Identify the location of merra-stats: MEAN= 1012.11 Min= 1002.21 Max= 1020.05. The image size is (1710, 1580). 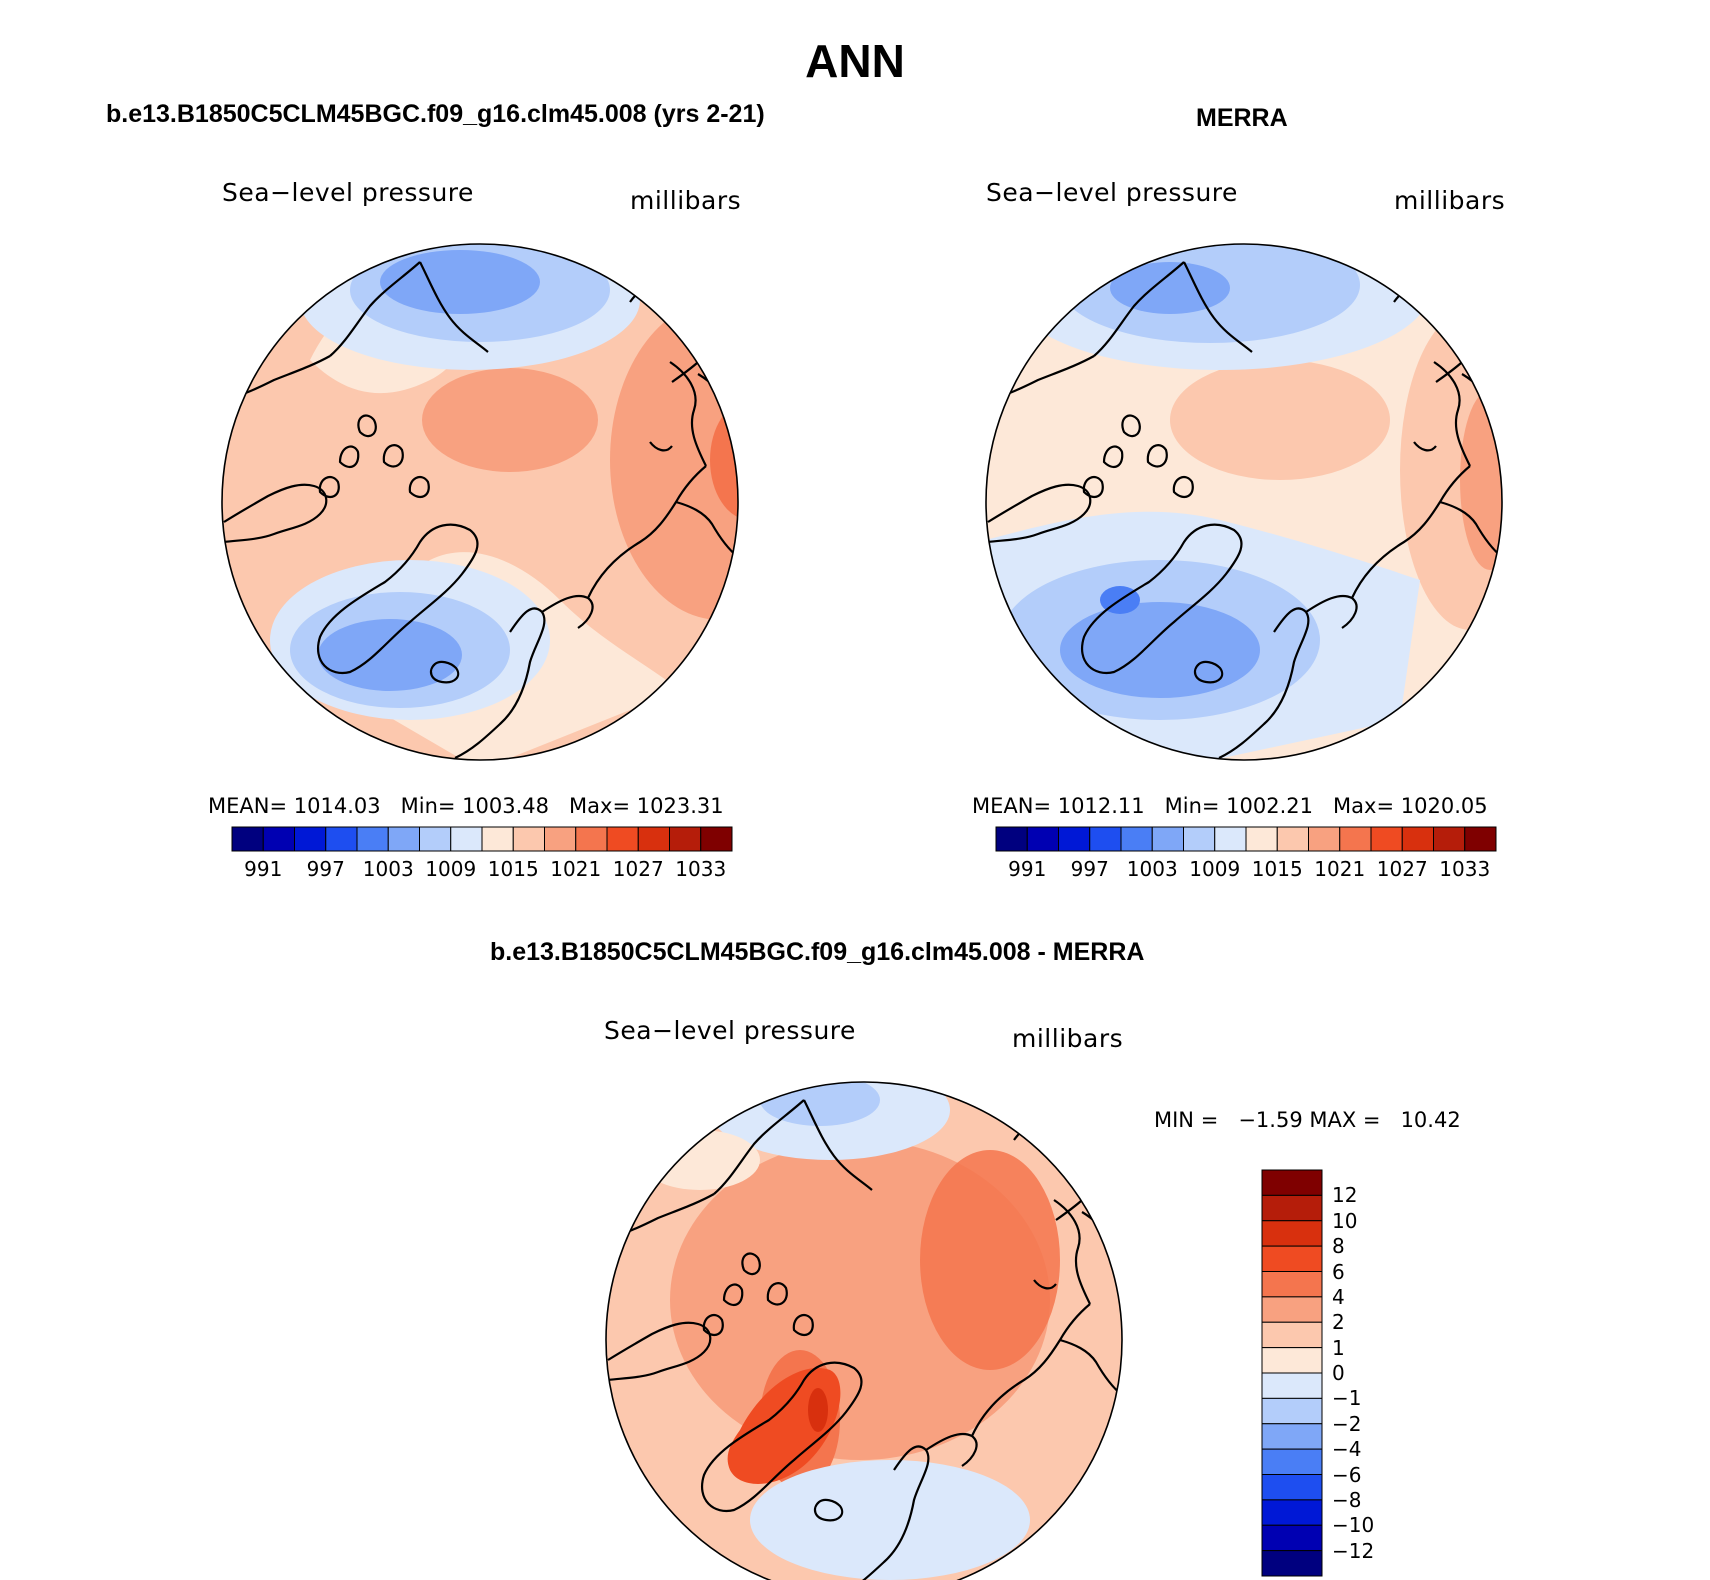
(1230, 806).